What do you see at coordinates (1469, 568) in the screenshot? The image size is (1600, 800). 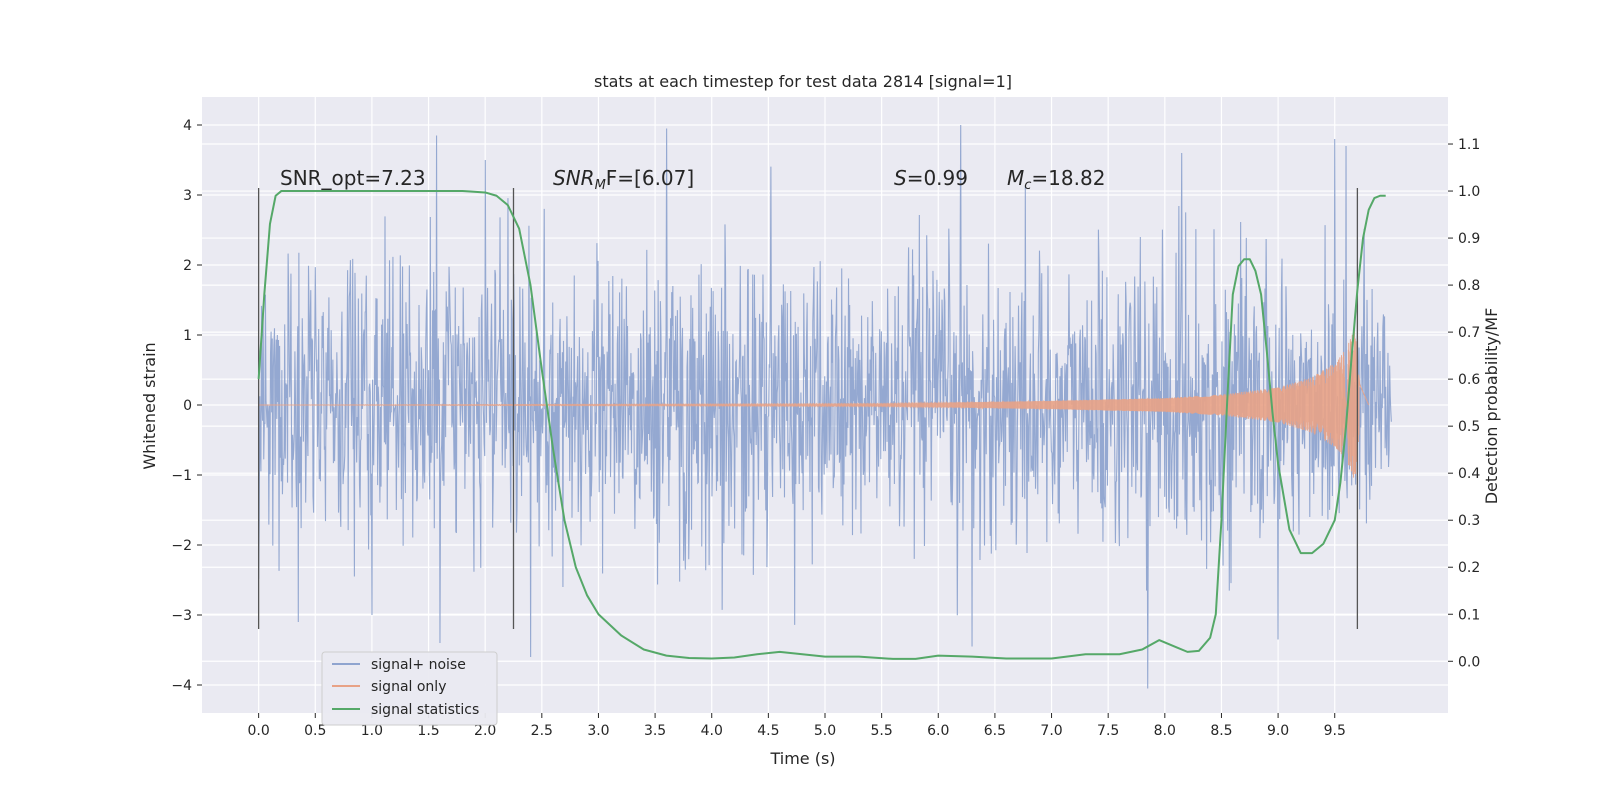 I see `y2-tick-label: 0.2` at bounding box center [1469, 568].